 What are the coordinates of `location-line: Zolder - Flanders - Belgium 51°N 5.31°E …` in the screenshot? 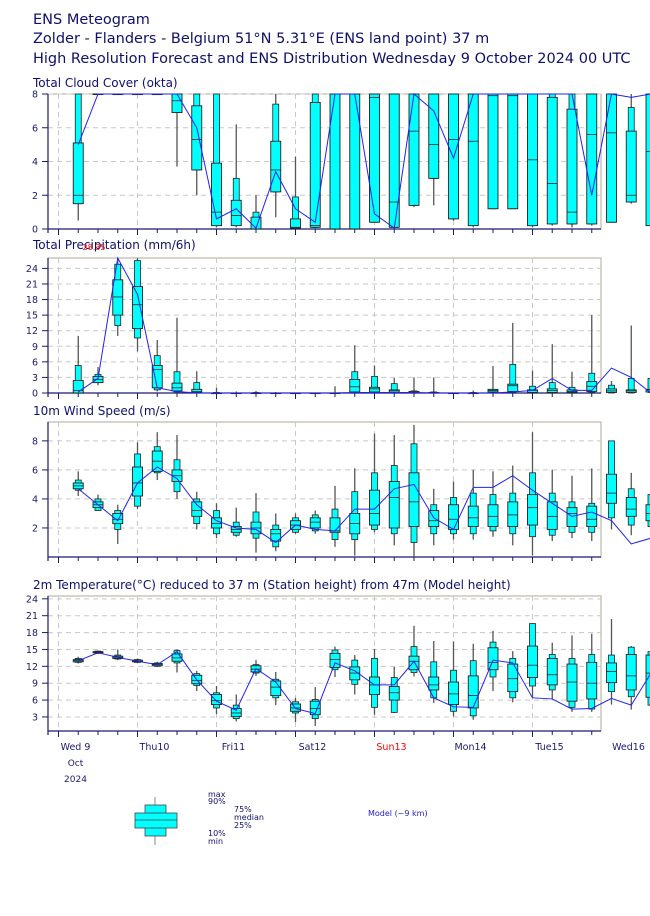 It's located at (261, 39).